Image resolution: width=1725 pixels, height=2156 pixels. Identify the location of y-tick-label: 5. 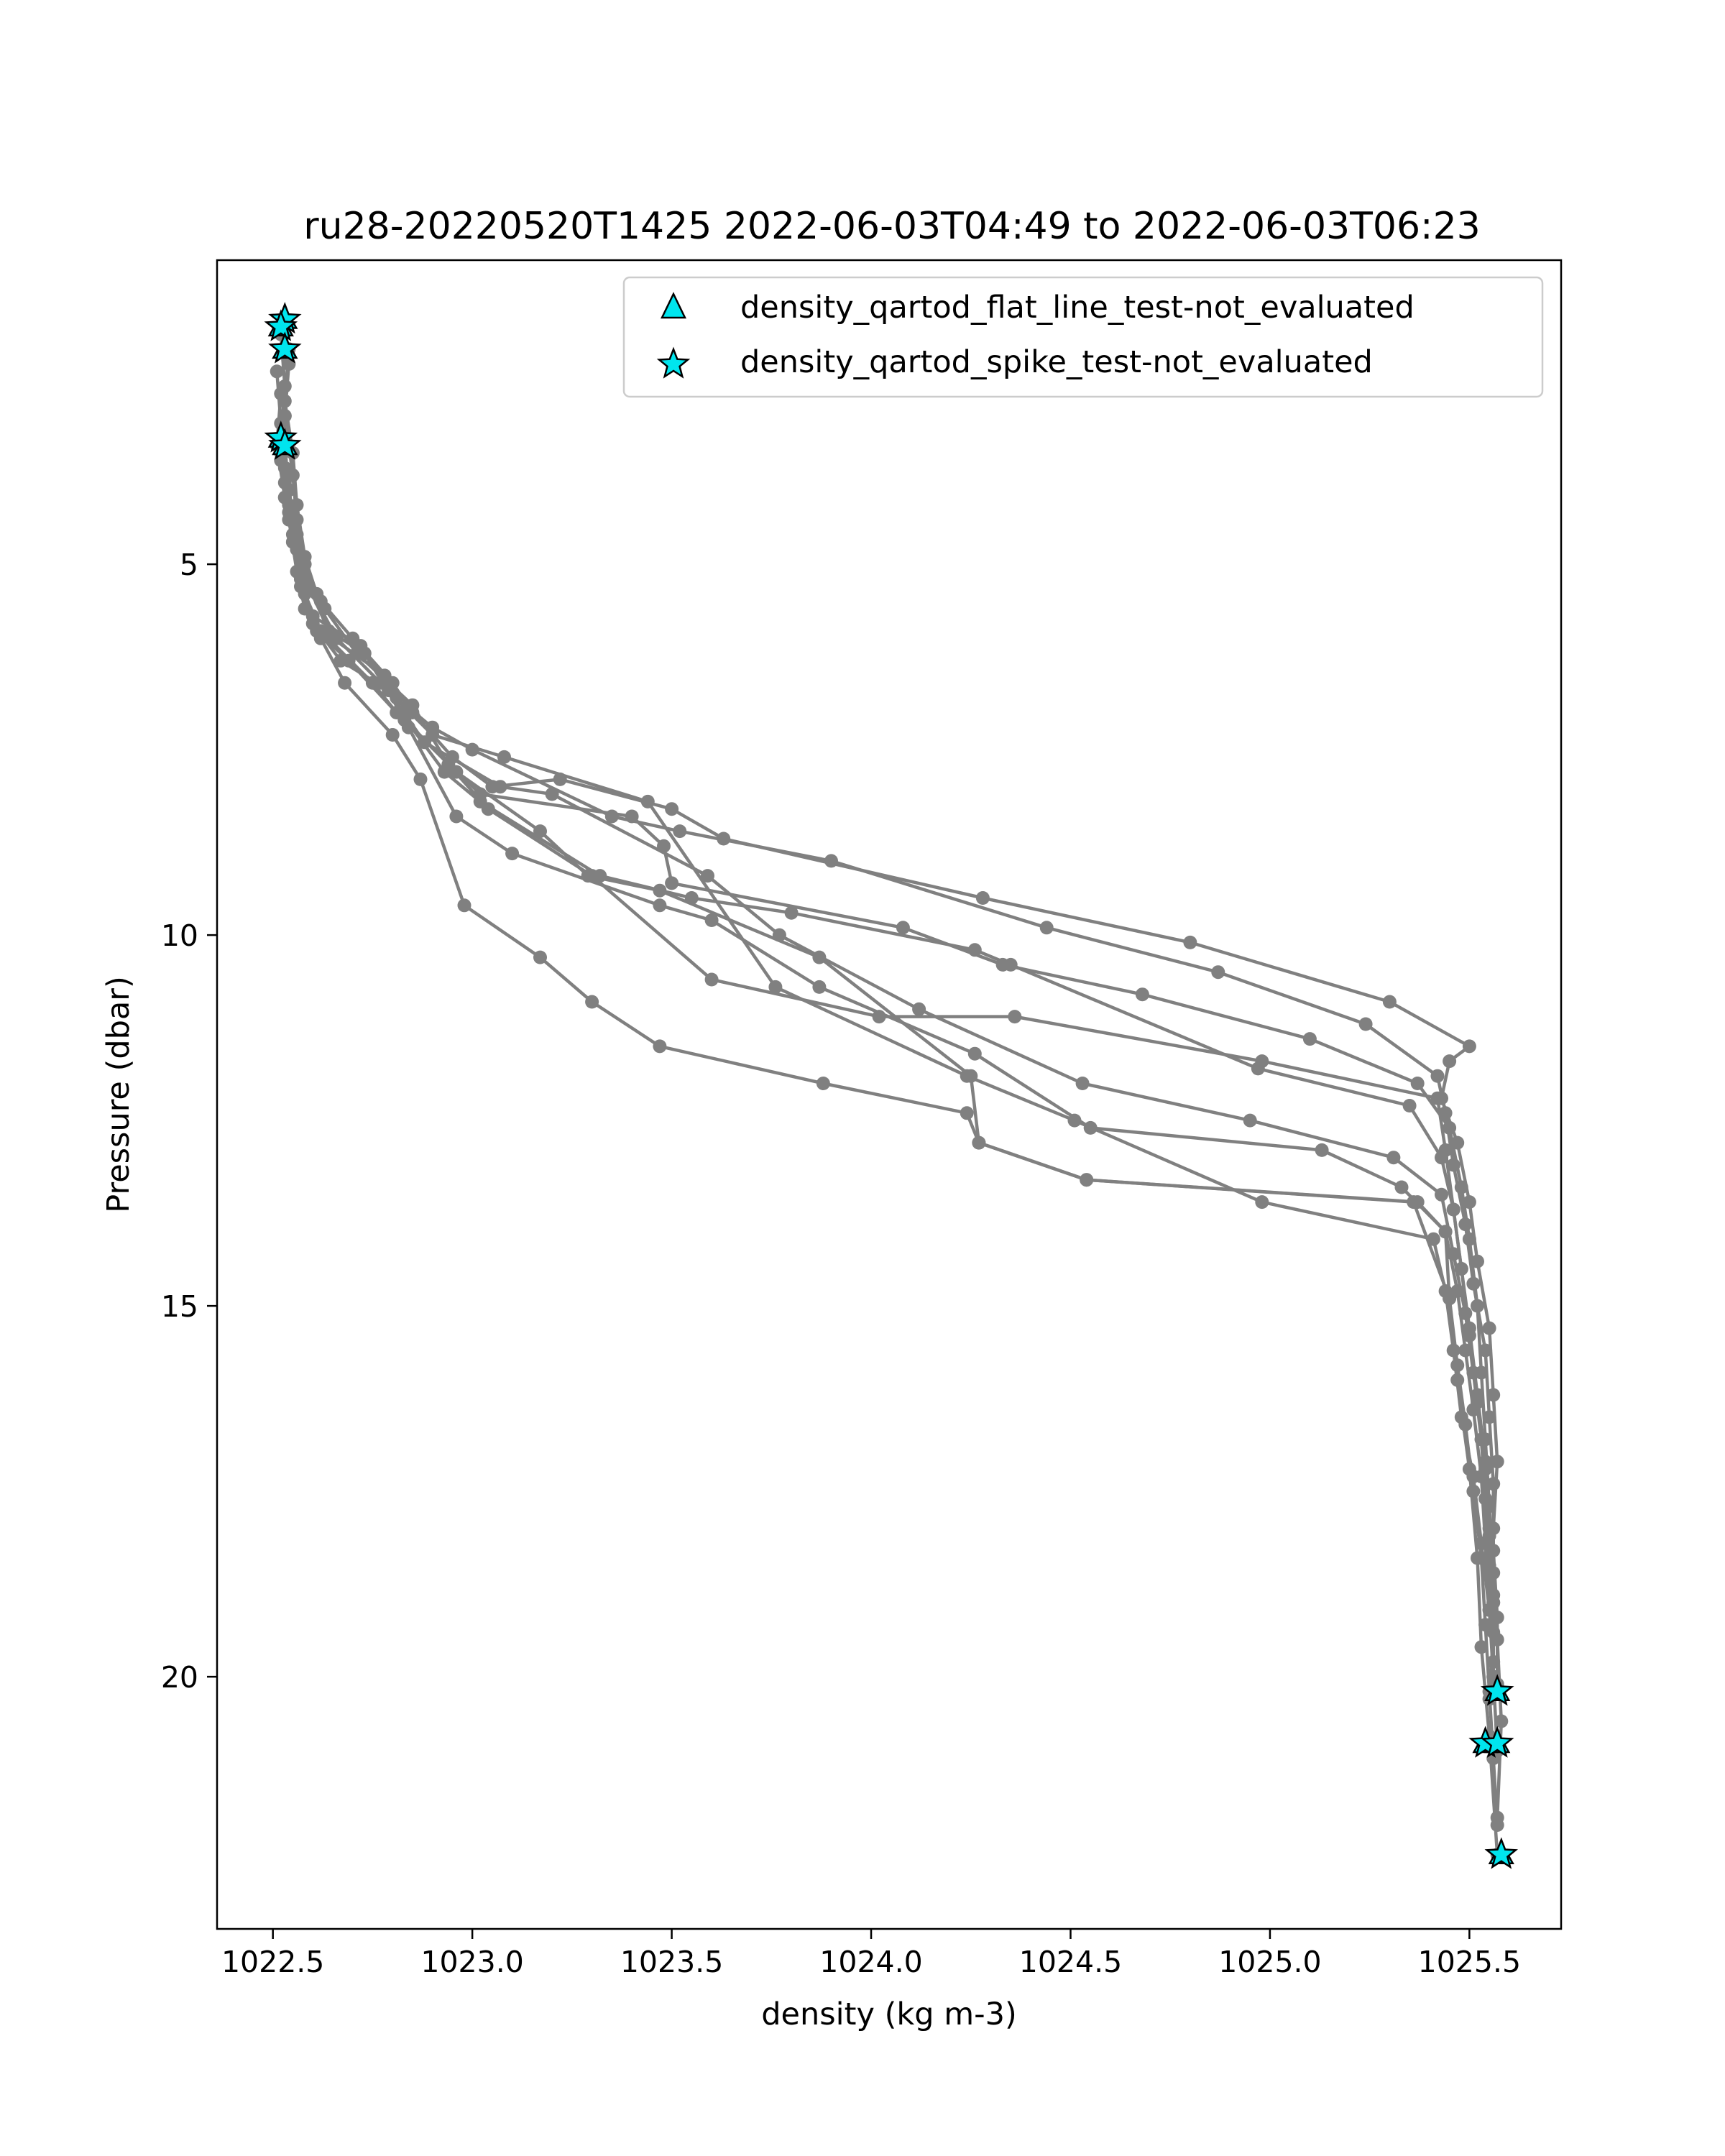
(189, 565).